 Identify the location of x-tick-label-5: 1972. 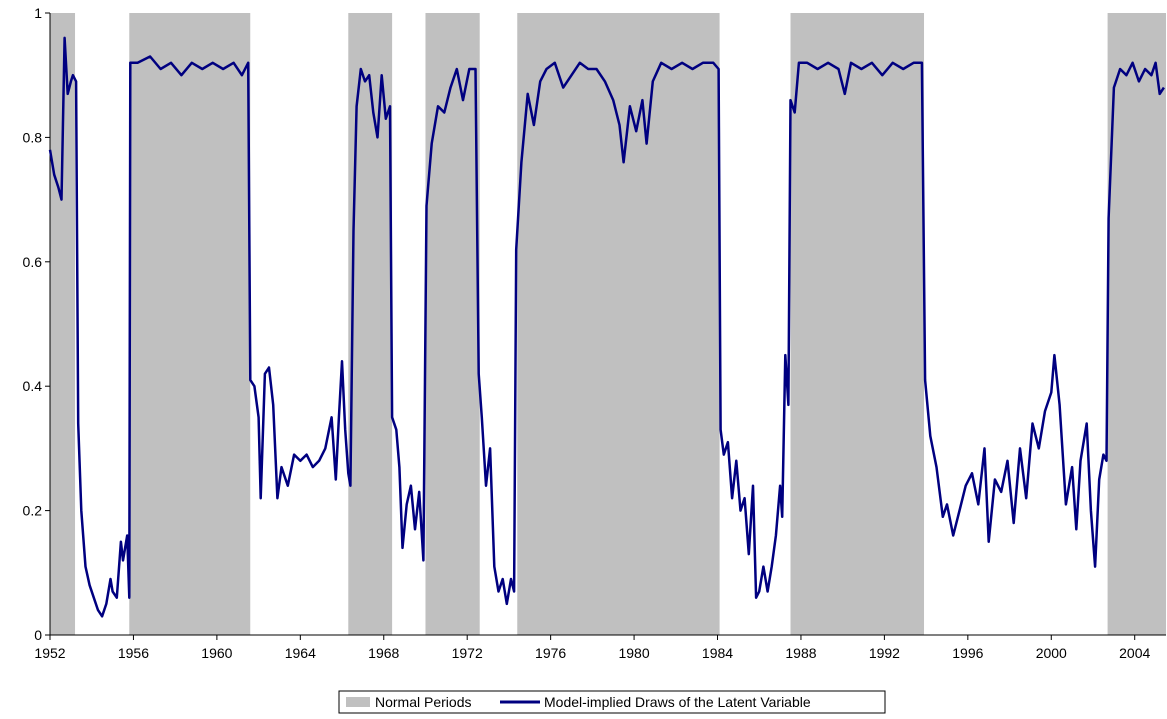
(467, 653).